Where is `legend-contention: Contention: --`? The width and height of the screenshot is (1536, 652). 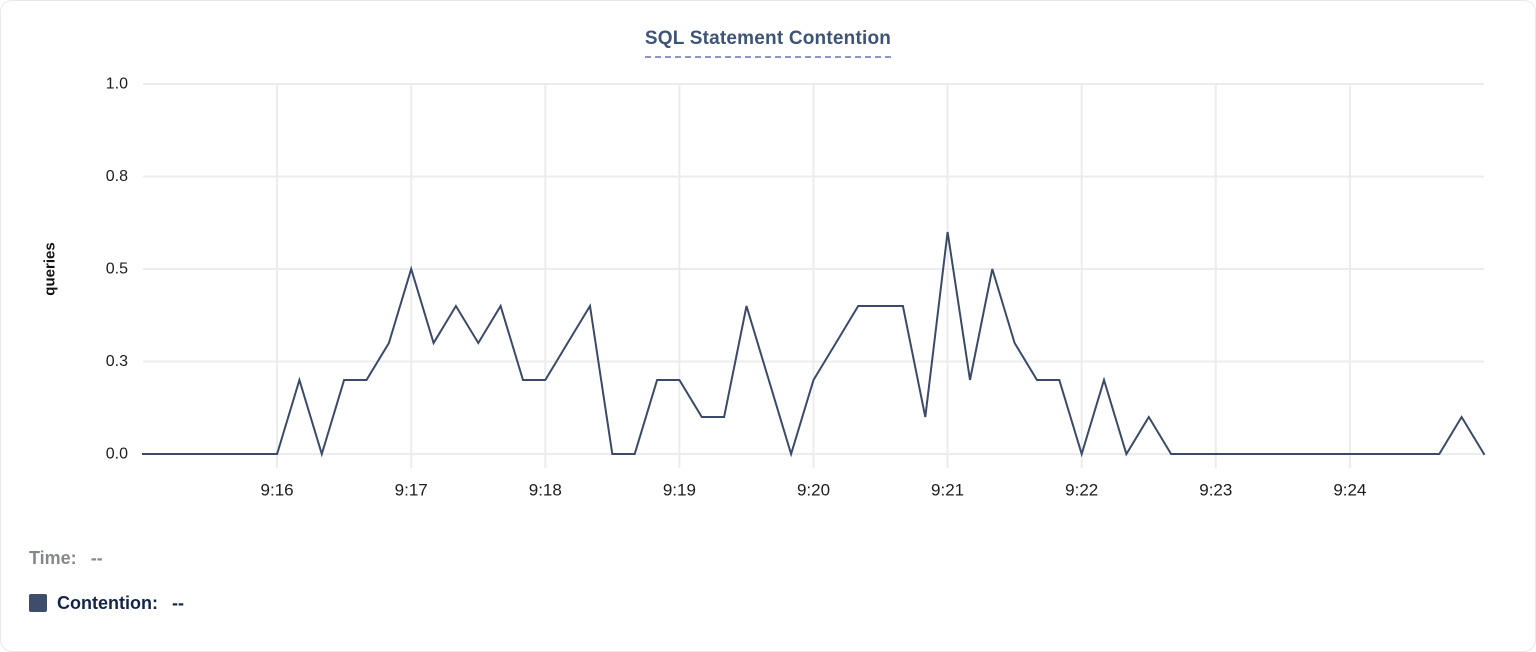
legend-contention: Contention: -- is located at coordinates (106, 603).